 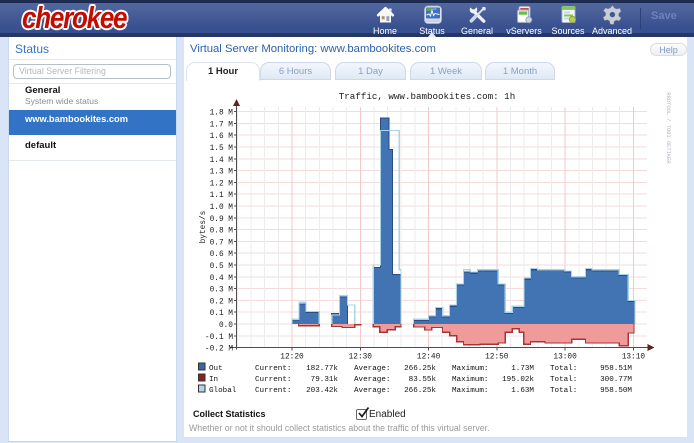 I want to click on svg-text: 958.50M, so click(x=616, y=391).